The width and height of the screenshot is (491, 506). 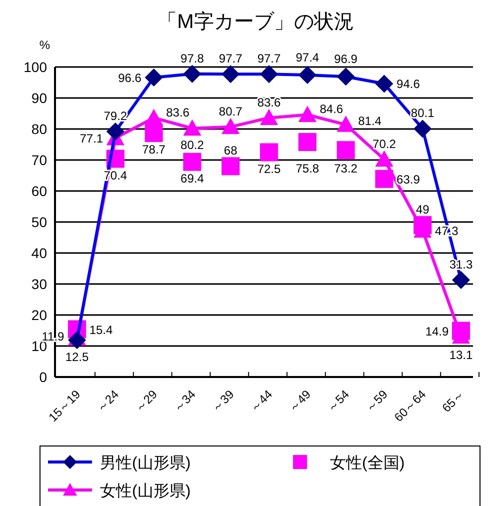 I want to click on y-tick-label: 30, so click(x=39, y=284).